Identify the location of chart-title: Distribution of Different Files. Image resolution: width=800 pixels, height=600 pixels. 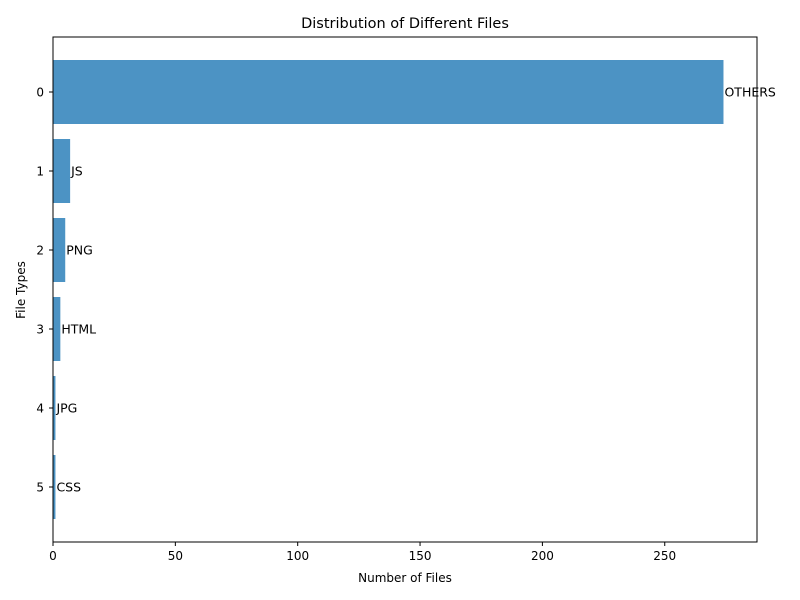
(405, 24).